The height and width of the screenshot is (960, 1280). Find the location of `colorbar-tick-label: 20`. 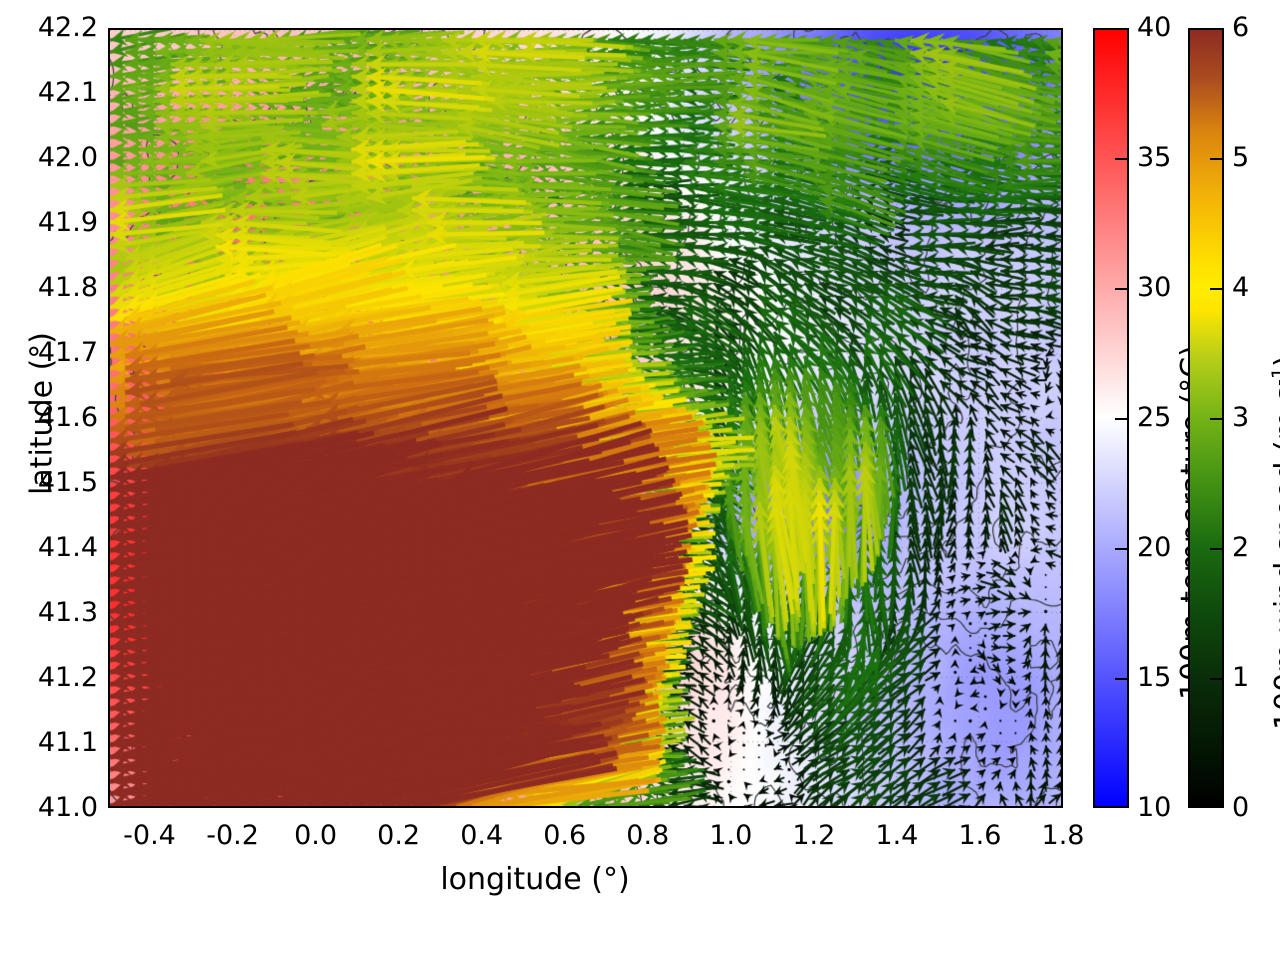

colorbar-tick-label: 20 is located at coordinates (1154, 547).